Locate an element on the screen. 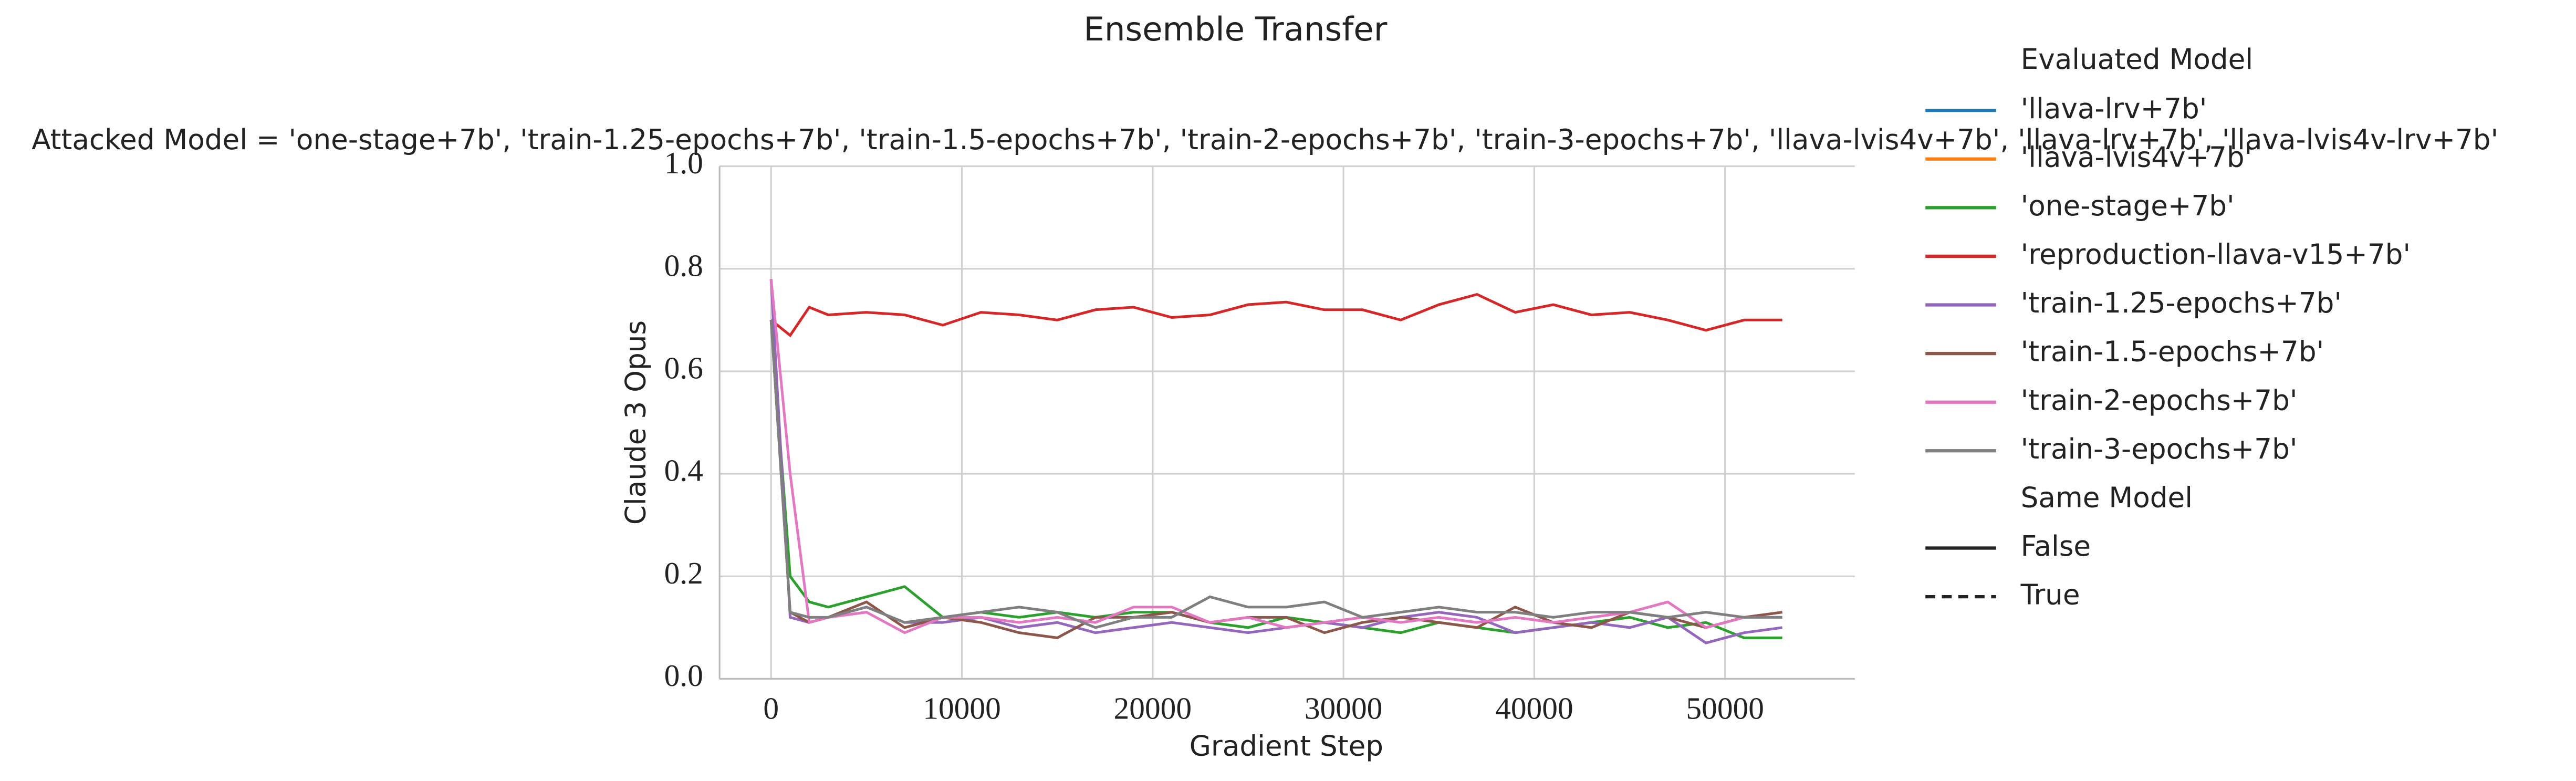  chart-title: Ensemble Transfer is located at coordinates (1235, 29).